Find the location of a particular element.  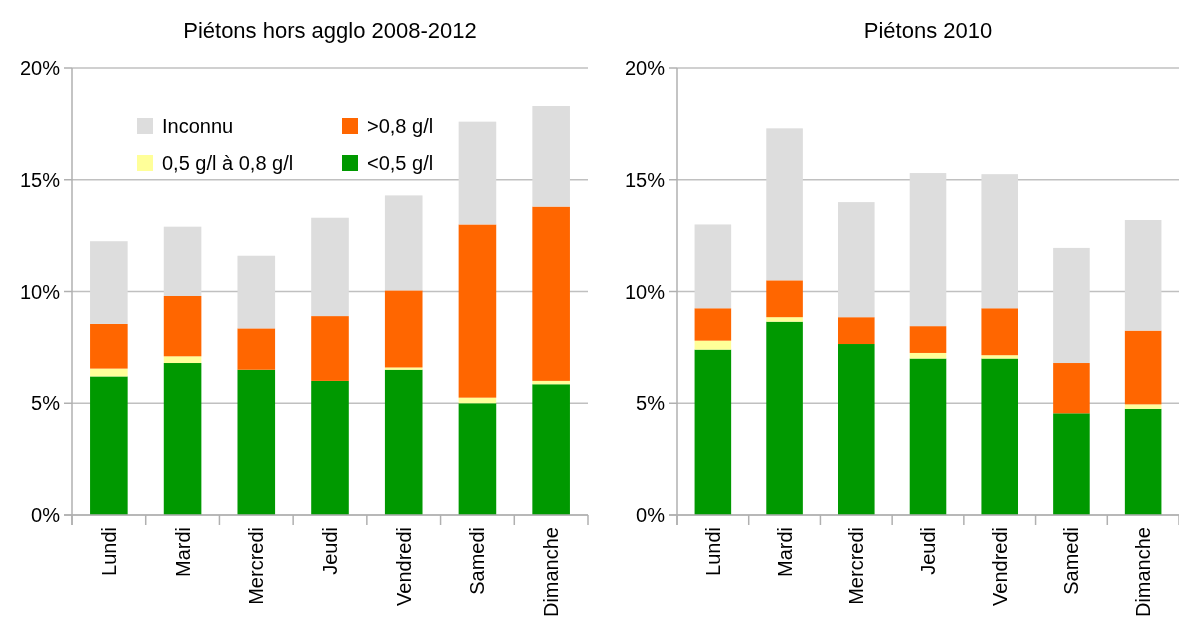

legend-label: >0,8 g/l is located at coordinates (400, 126).